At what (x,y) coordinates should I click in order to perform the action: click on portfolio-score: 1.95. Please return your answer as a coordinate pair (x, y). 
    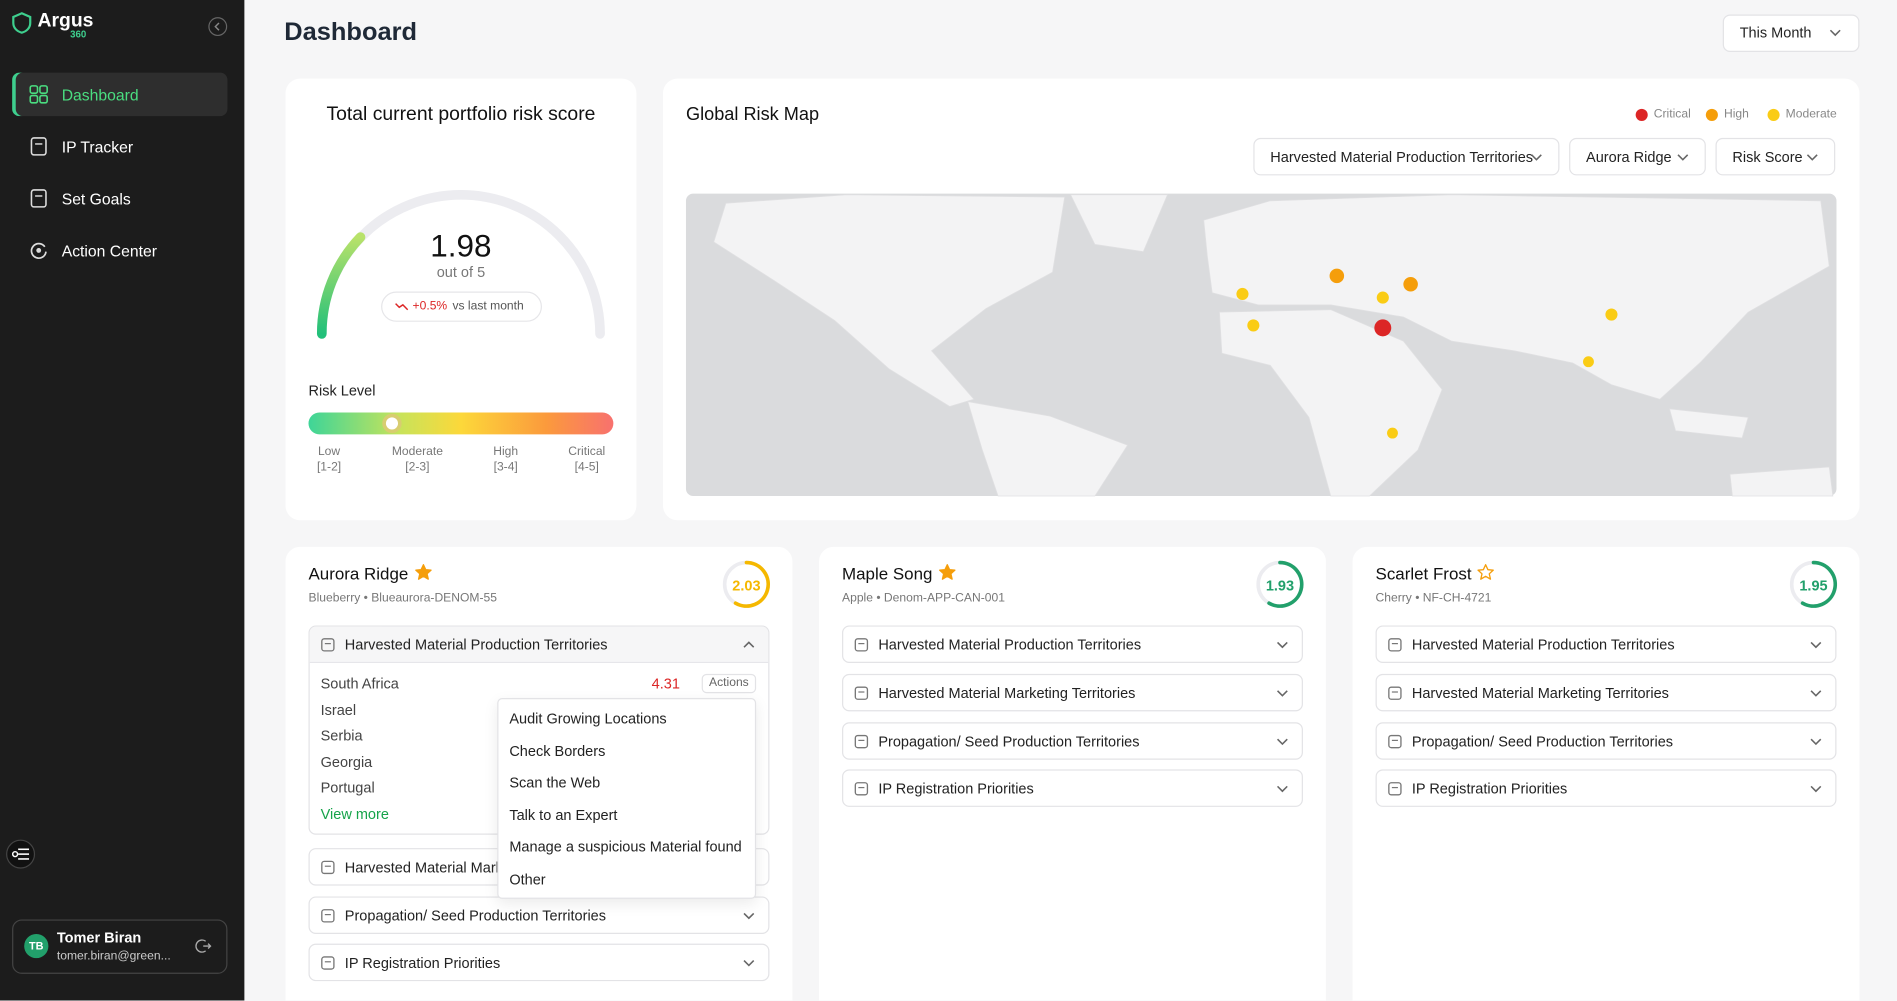
    Looking at the image, I should click on (1813, 586).